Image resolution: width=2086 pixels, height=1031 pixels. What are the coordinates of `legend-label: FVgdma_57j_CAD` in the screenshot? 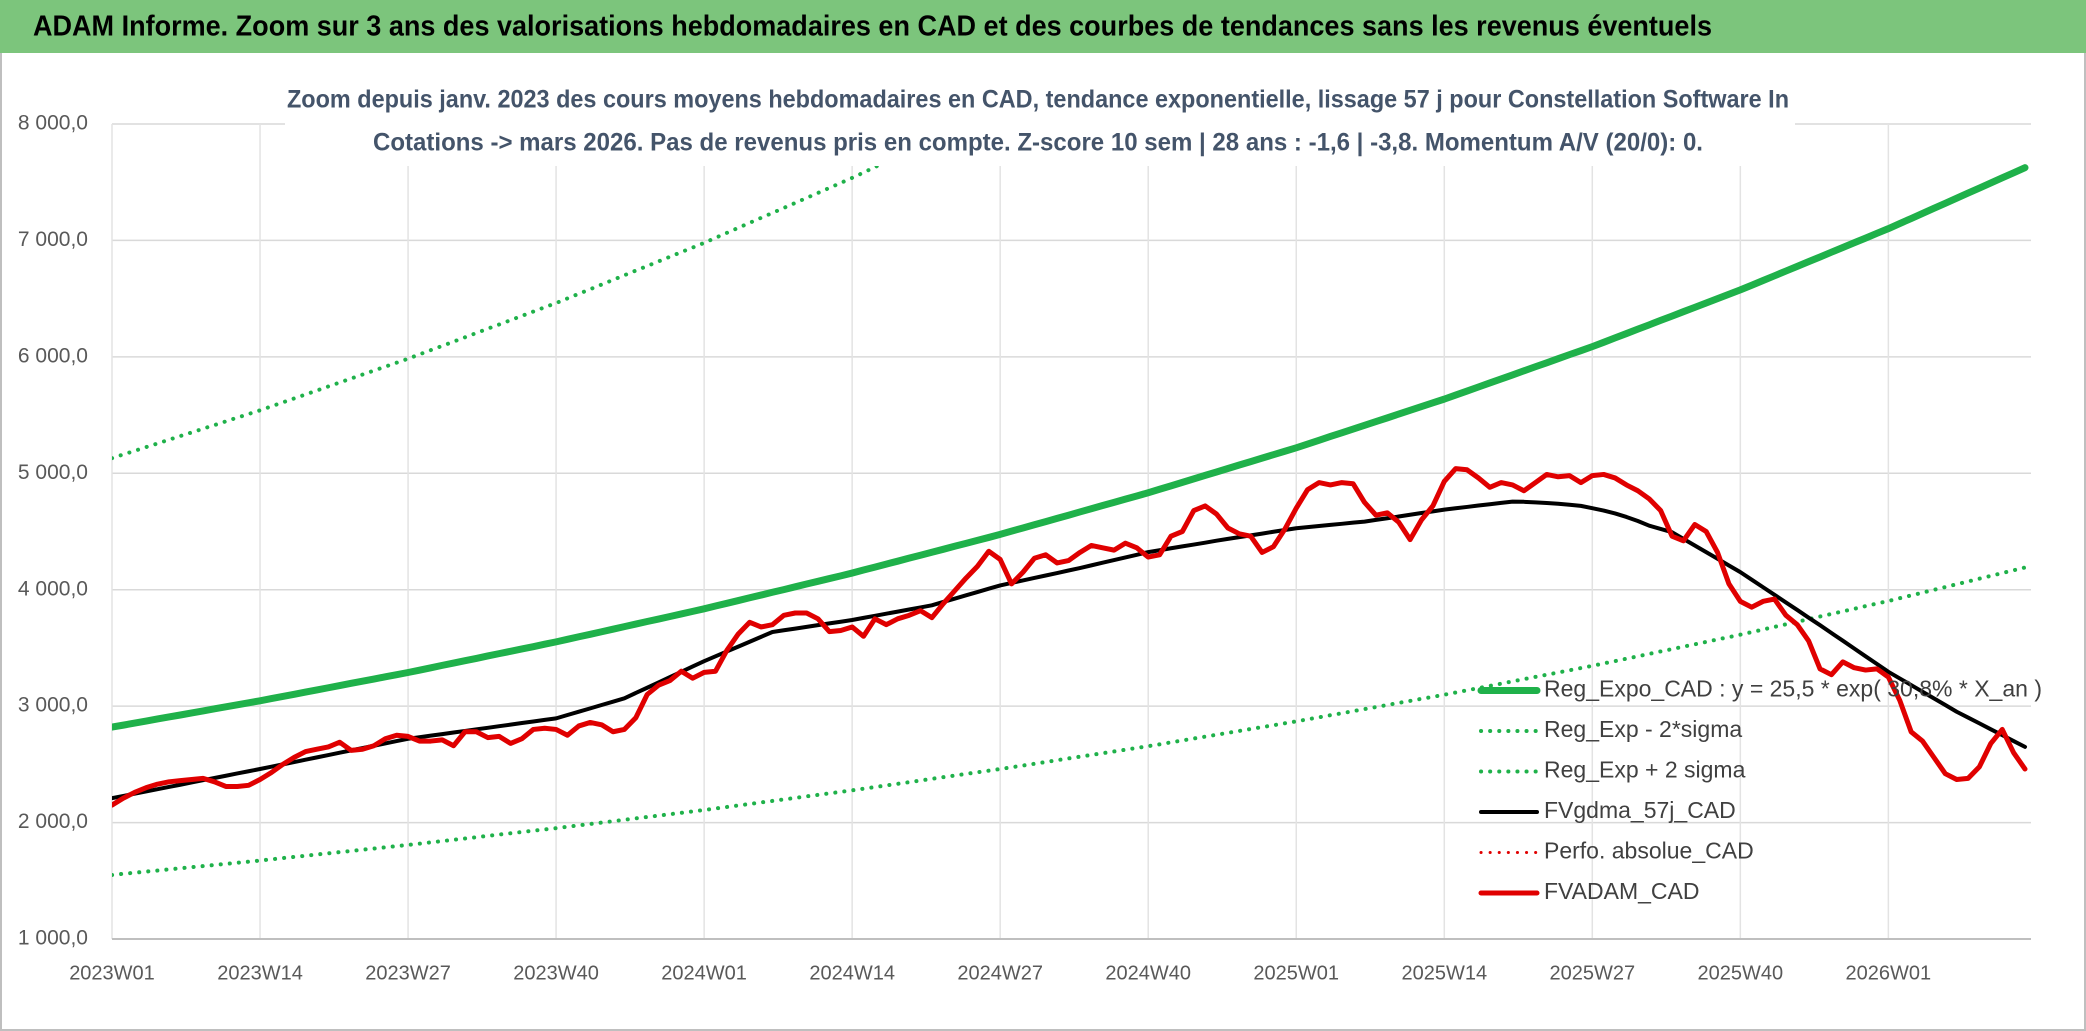 It's located at (1640, 810).